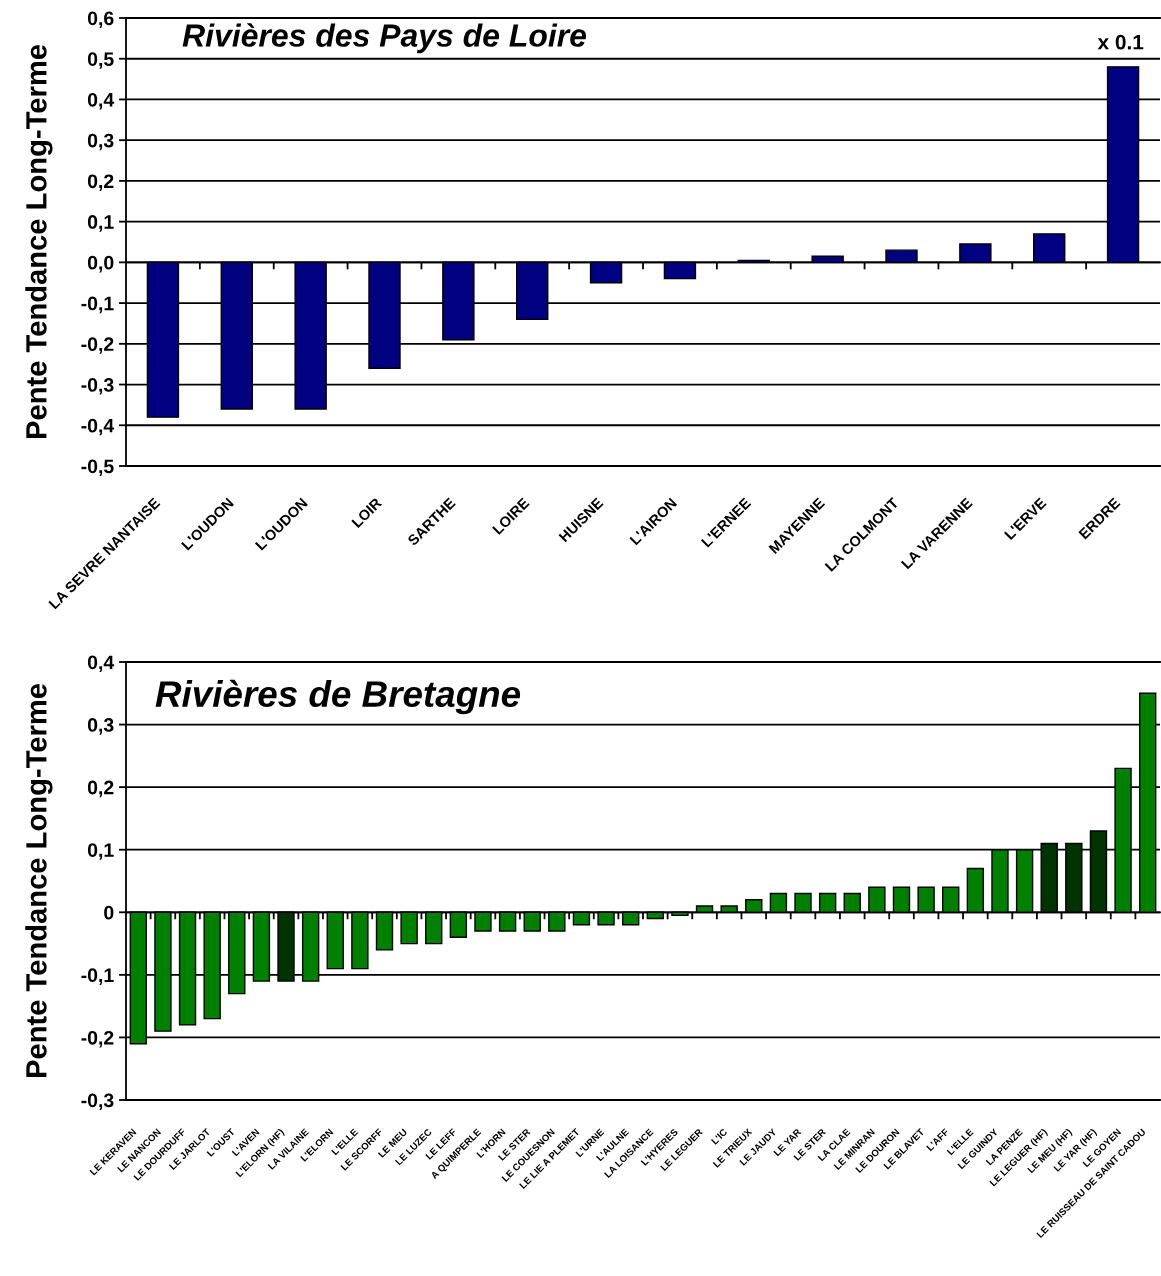 Image resolution: width=1161 pixels, height=1276 pixels. Describe the element at coordinates (384, 38) in the screenshot. I see `chart-title: Rivières des Pays de Loire` at that location.